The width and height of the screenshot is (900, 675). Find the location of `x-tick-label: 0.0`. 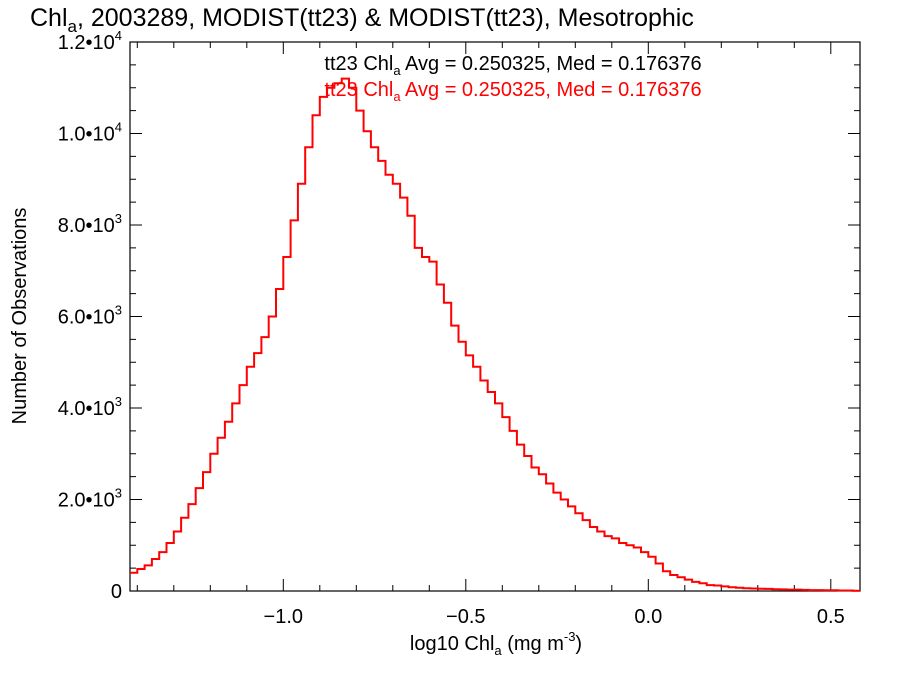

x-tick-label: 0.0 is located at coordinates (648, 617).